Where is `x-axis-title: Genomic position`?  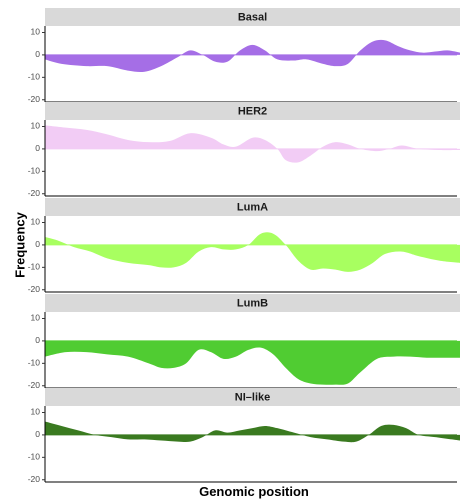 x-axis-title: Genomic position is located at coordinates (254, 491).